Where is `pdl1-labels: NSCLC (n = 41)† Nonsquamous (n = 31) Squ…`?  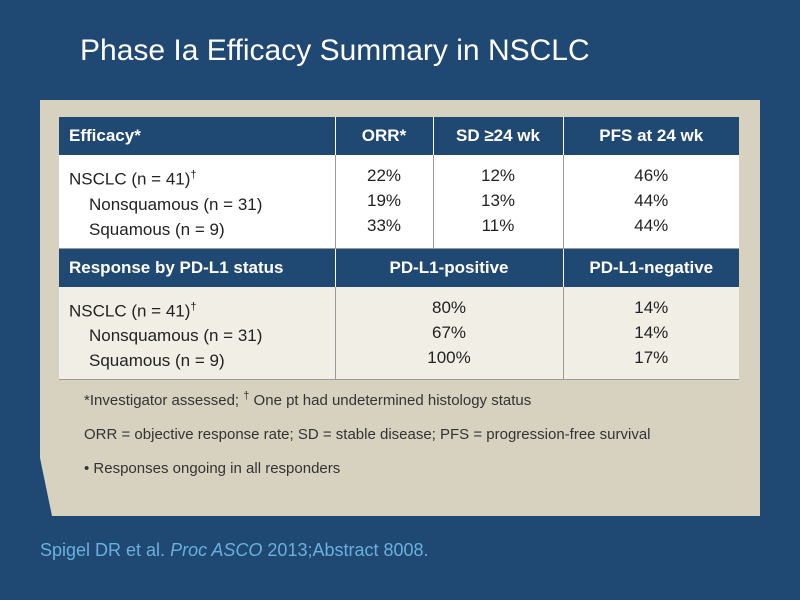
pdl1-labels: NSCLC (n = 41)† Nonsquamous (n = 31) Squ… is located at coordinates (197, 333).